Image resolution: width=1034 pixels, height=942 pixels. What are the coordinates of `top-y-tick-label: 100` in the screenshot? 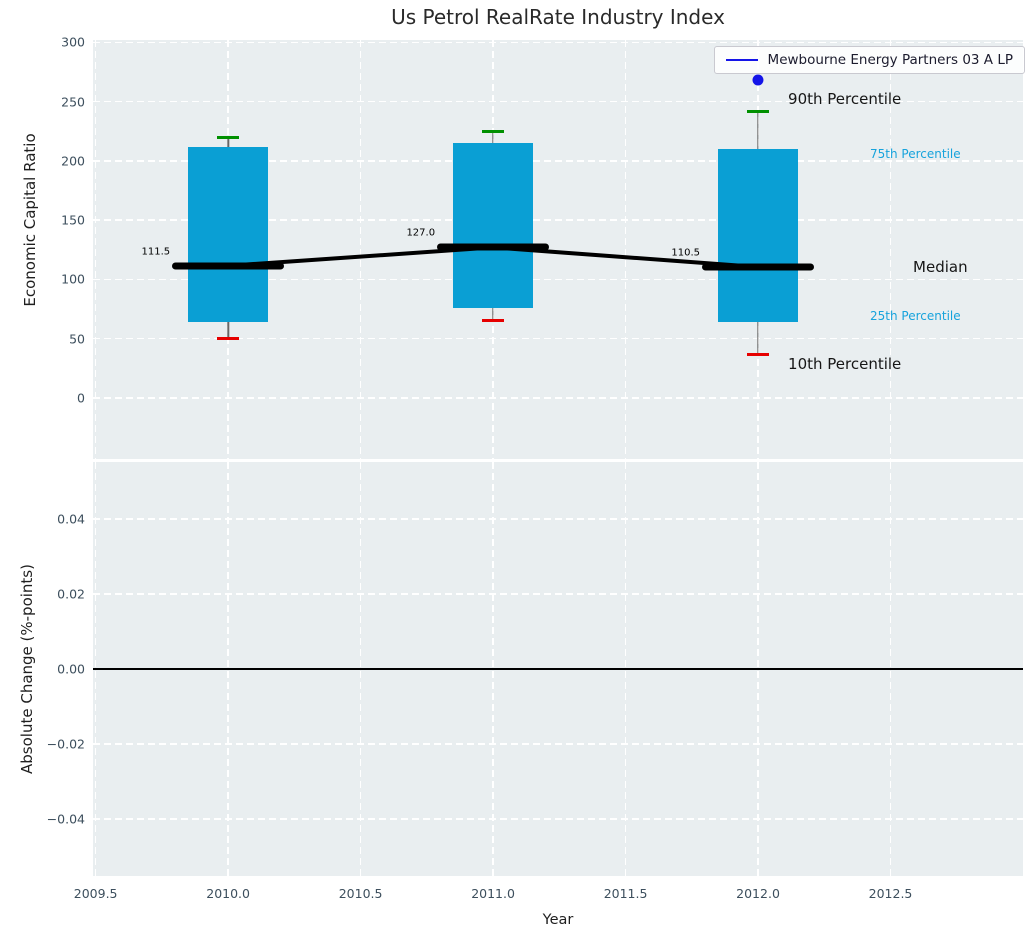 It's located at (73, 279).